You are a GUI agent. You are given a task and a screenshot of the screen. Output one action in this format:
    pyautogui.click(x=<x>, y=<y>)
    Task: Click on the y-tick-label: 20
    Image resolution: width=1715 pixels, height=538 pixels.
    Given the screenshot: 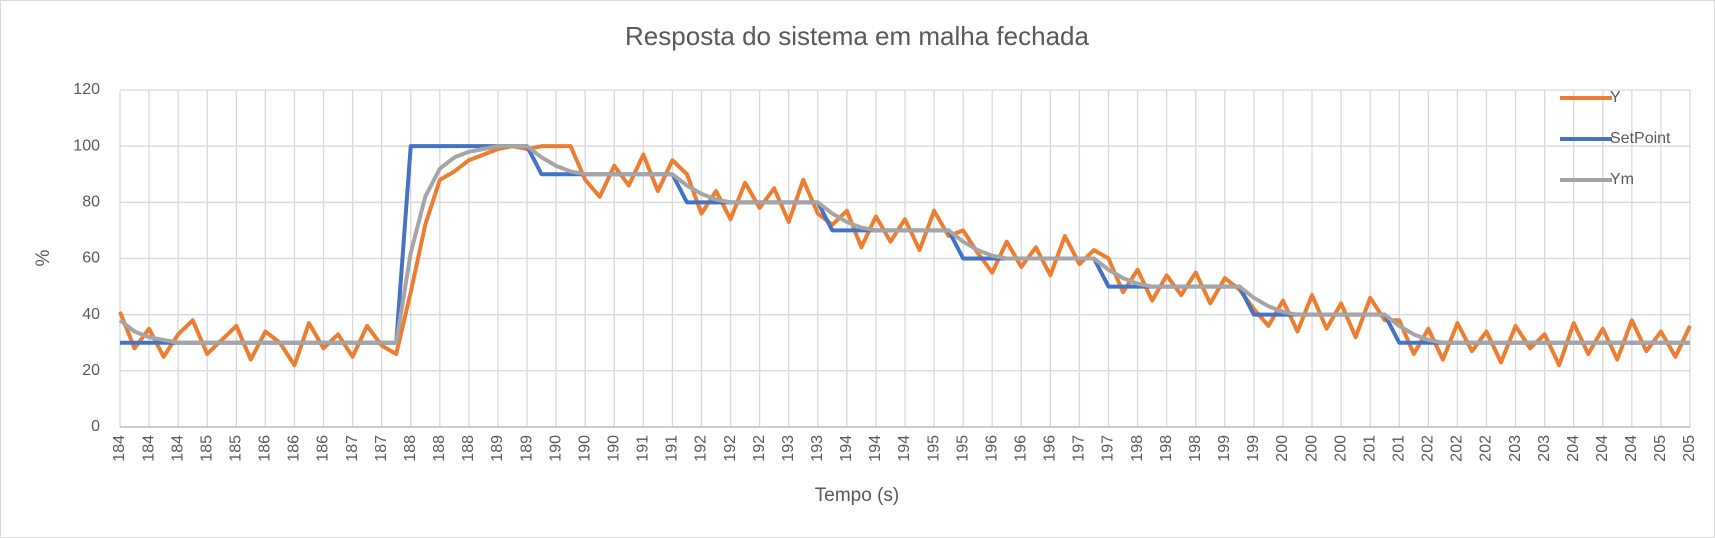 What is the action you would take?
    pyautogui.click(x=91, y=370)
    